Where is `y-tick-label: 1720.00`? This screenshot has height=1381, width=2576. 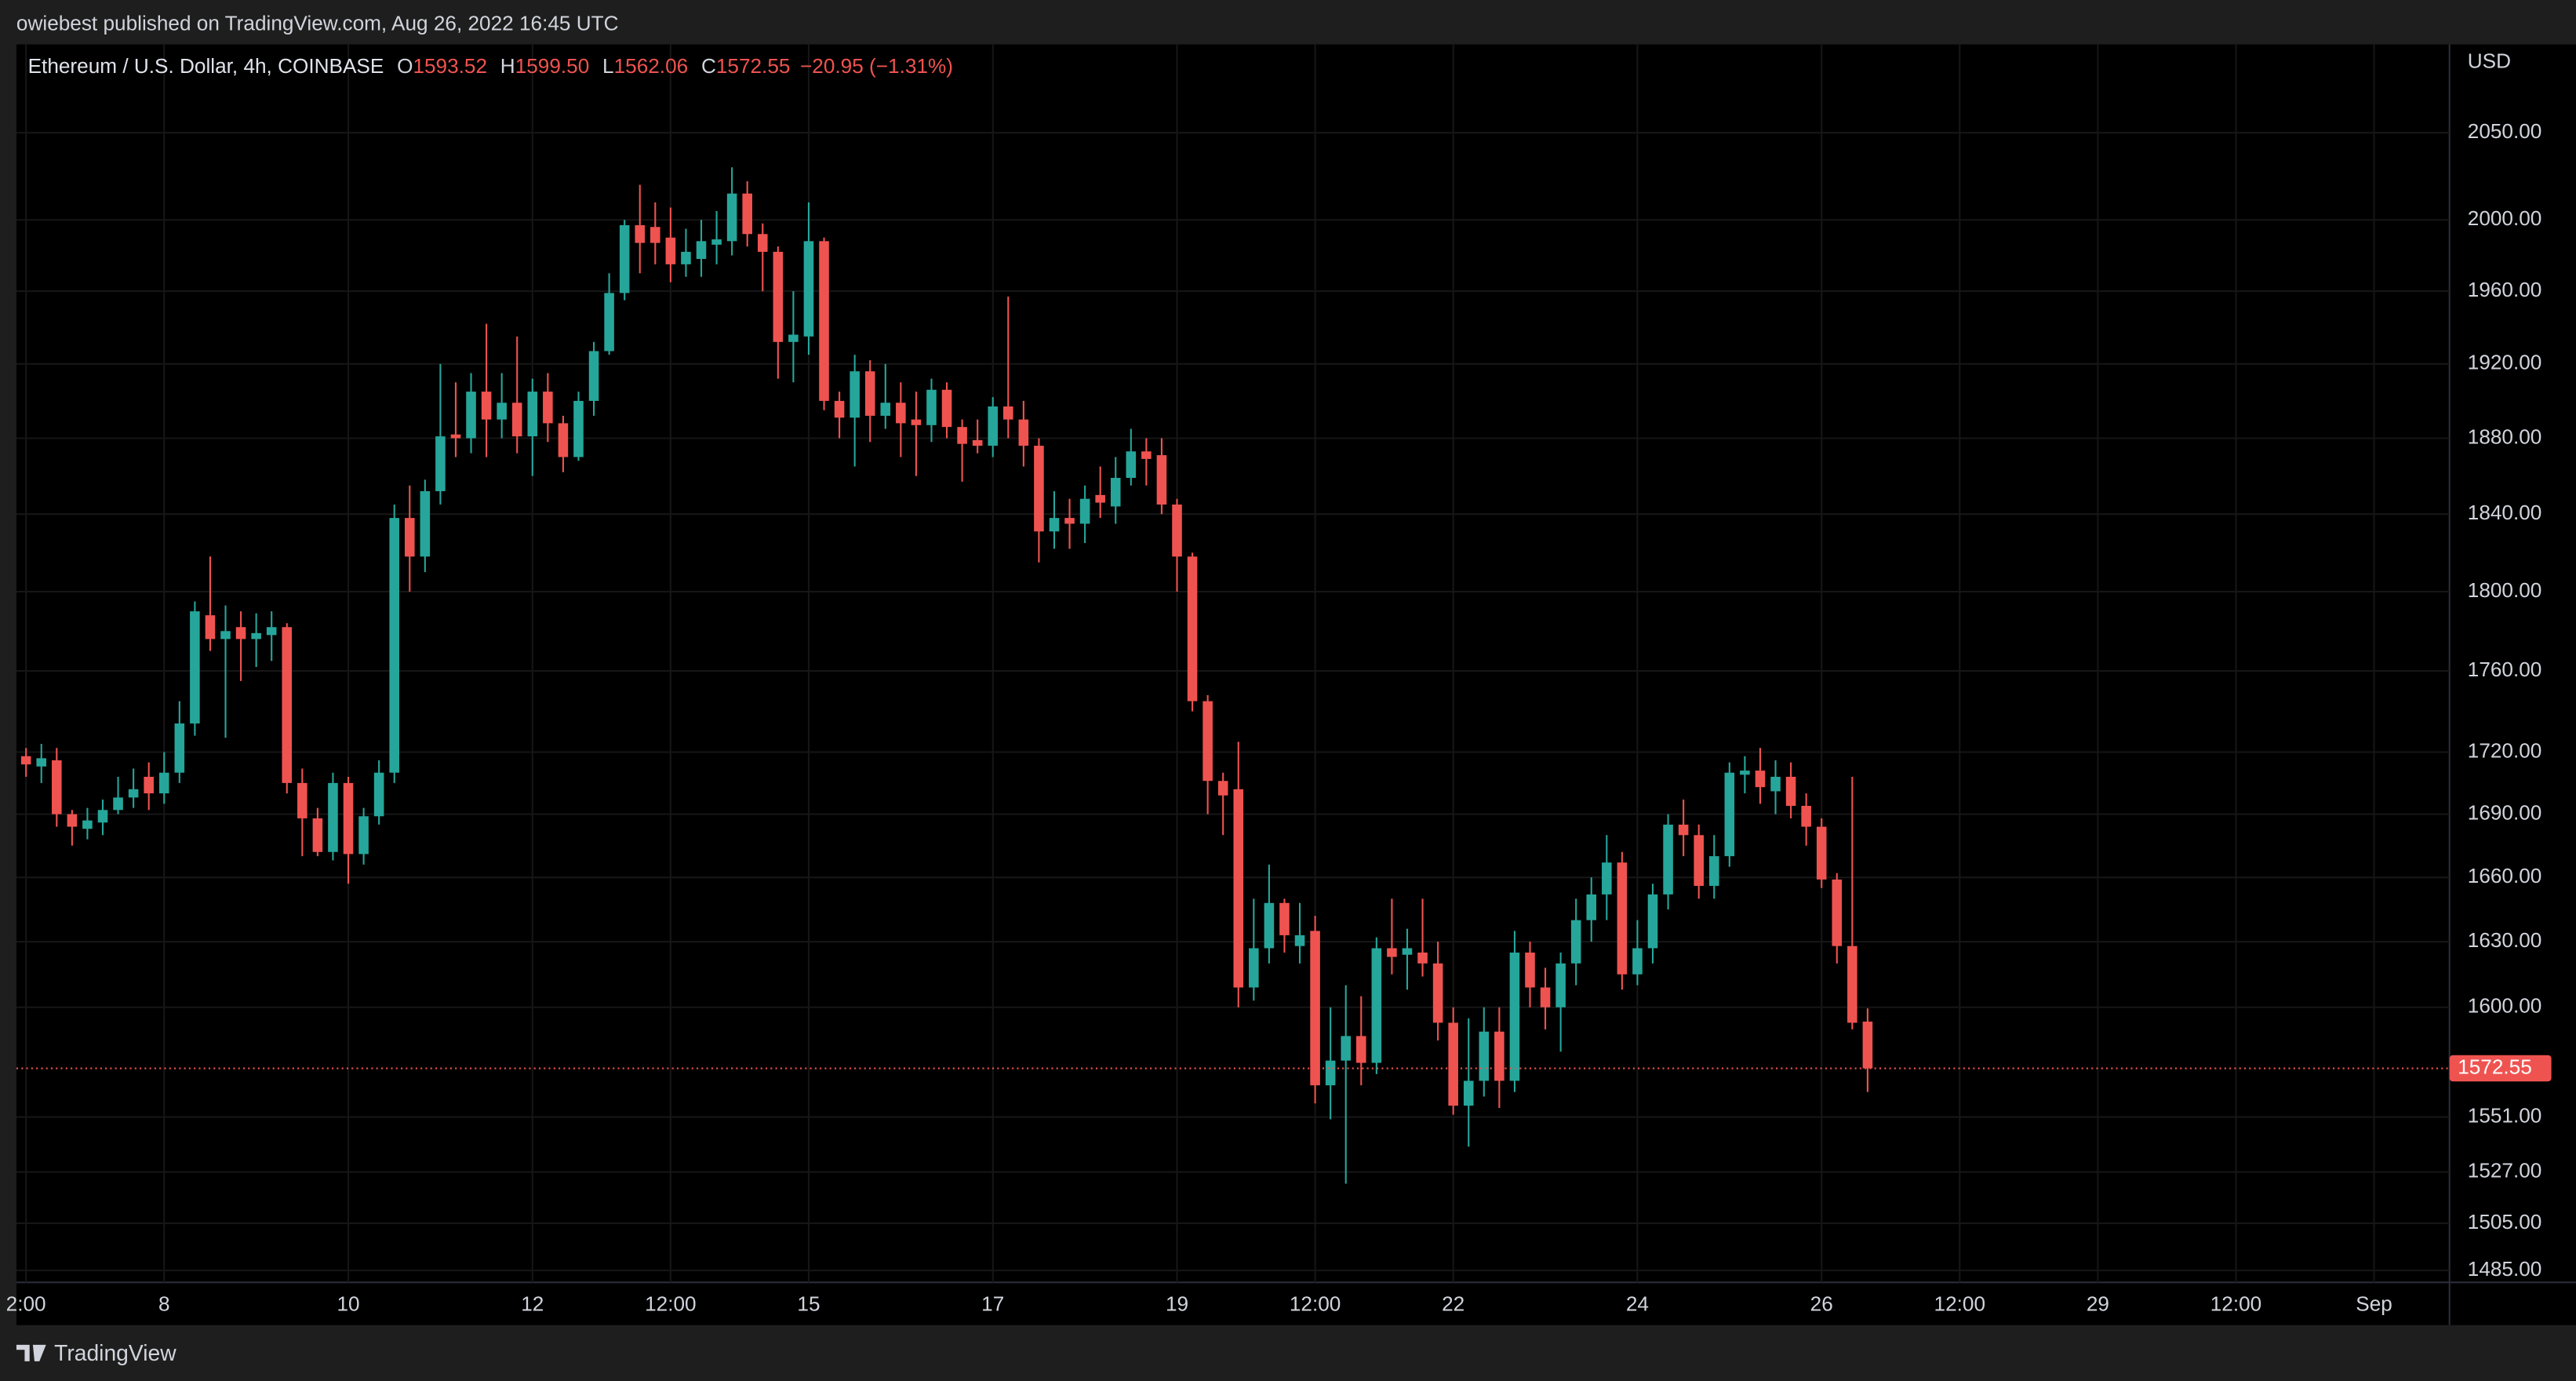
y-tick-label: 1720.00 is located at coordinates (2505, 750).